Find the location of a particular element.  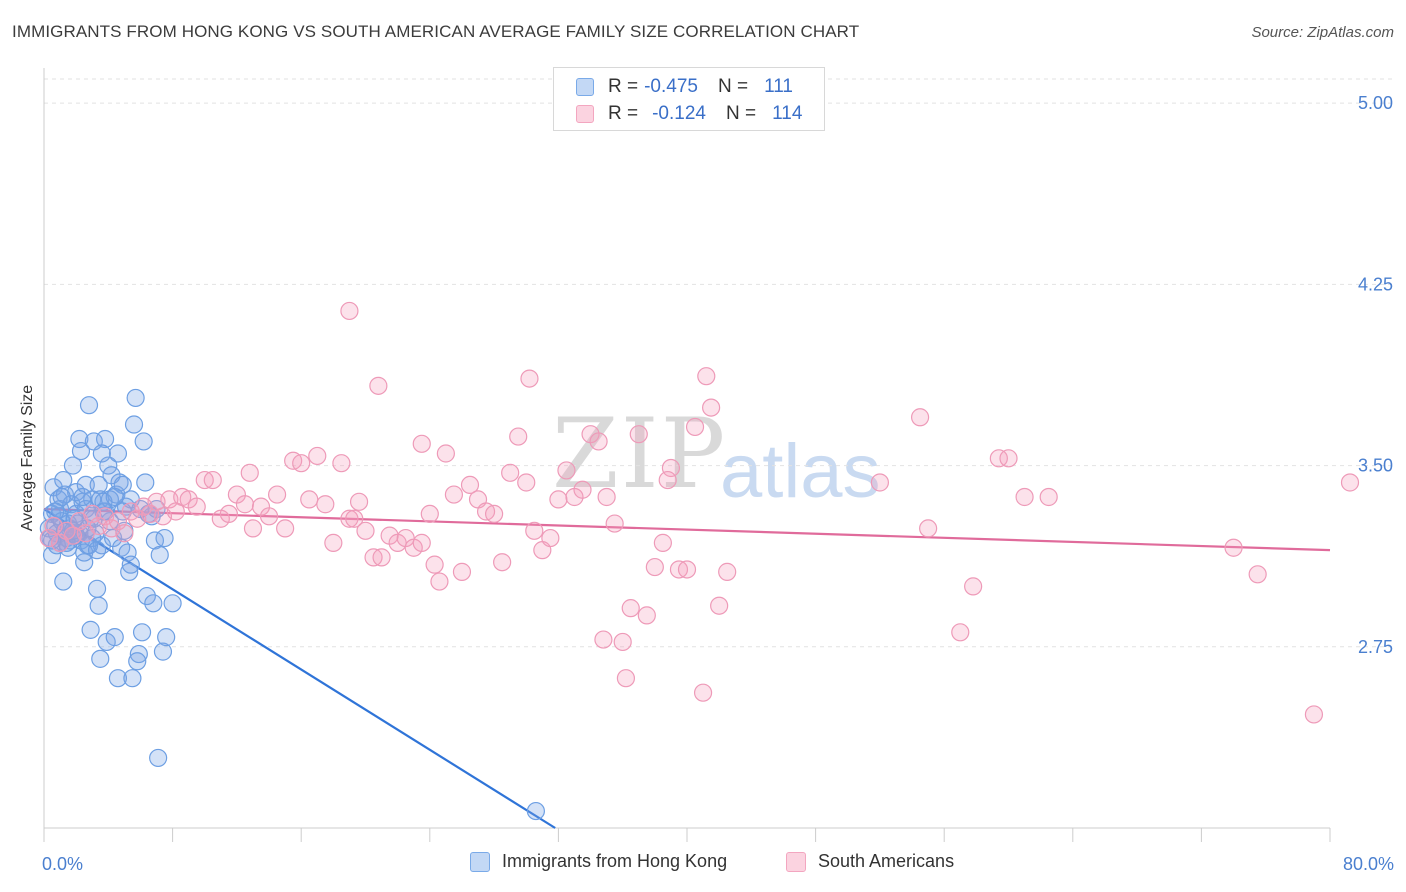

legend-item-south-americans: South Americans is located at coordinates (870, 861).